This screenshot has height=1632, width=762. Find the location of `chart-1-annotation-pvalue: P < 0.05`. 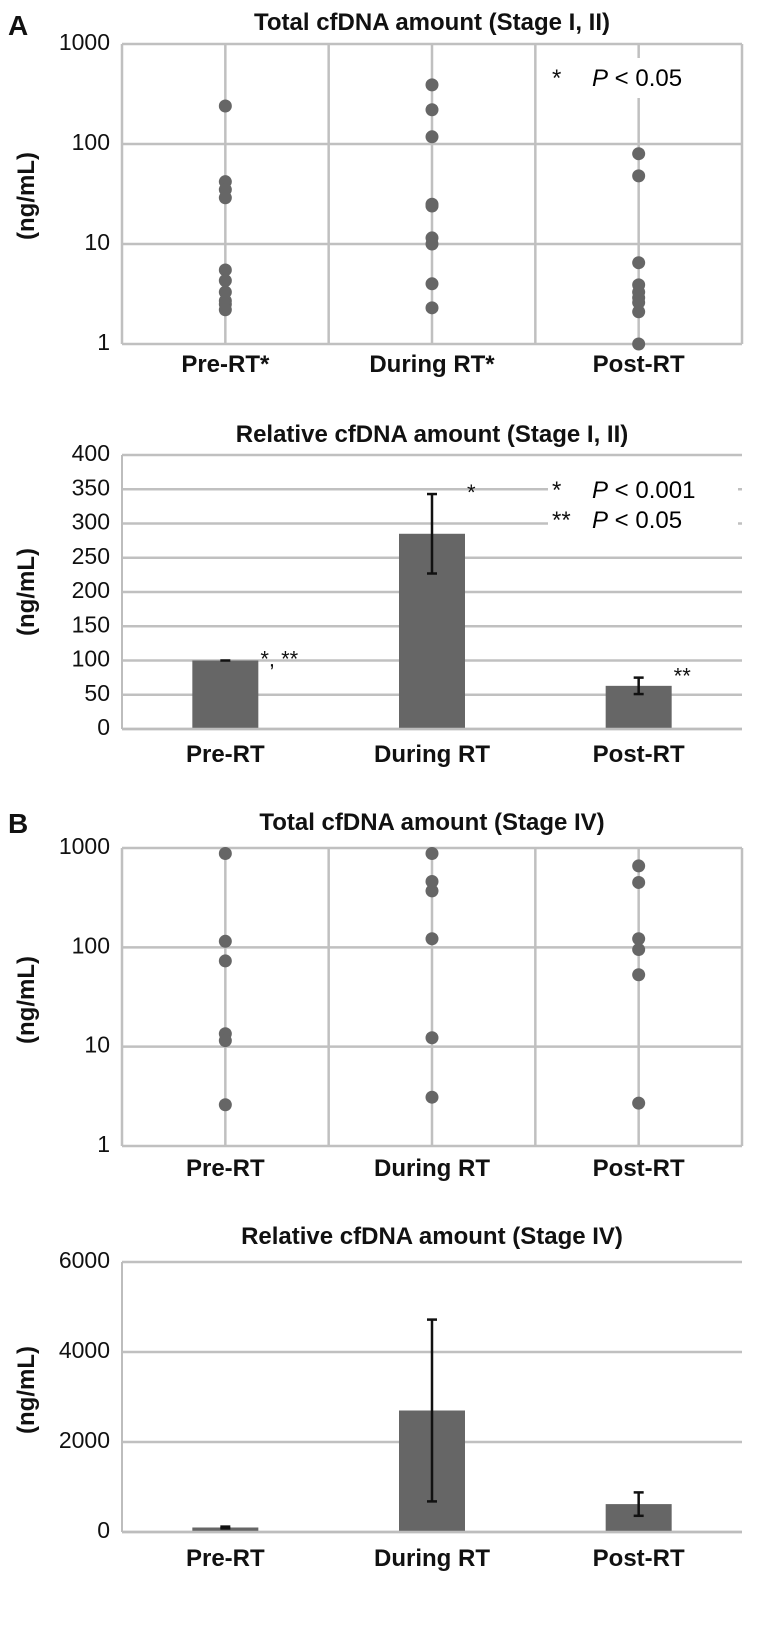

chart-1-annotation-pvalue: P < 0.05 is located at coordinates (637, 78).